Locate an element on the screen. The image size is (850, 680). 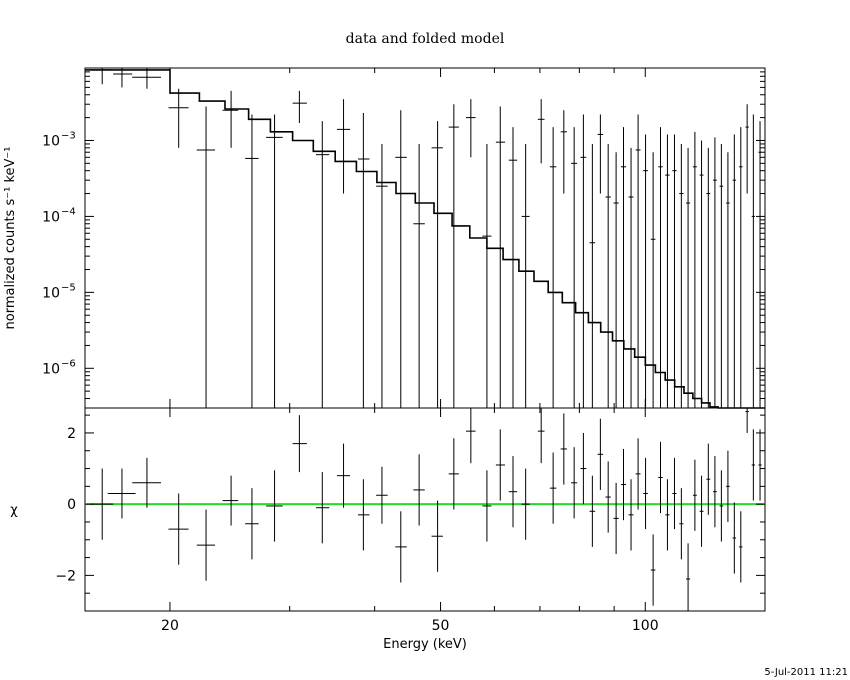
y-tick-label: 2 is located at coordinates (71, 434).